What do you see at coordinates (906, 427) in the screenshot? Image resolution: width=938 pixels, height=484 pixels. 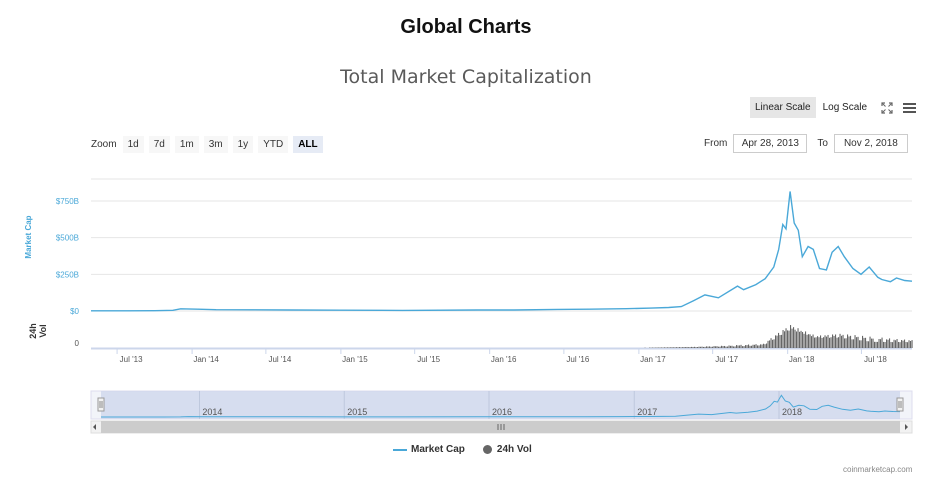 I see `scroll-right-arrow-icon` at bounding box center [906, 427].